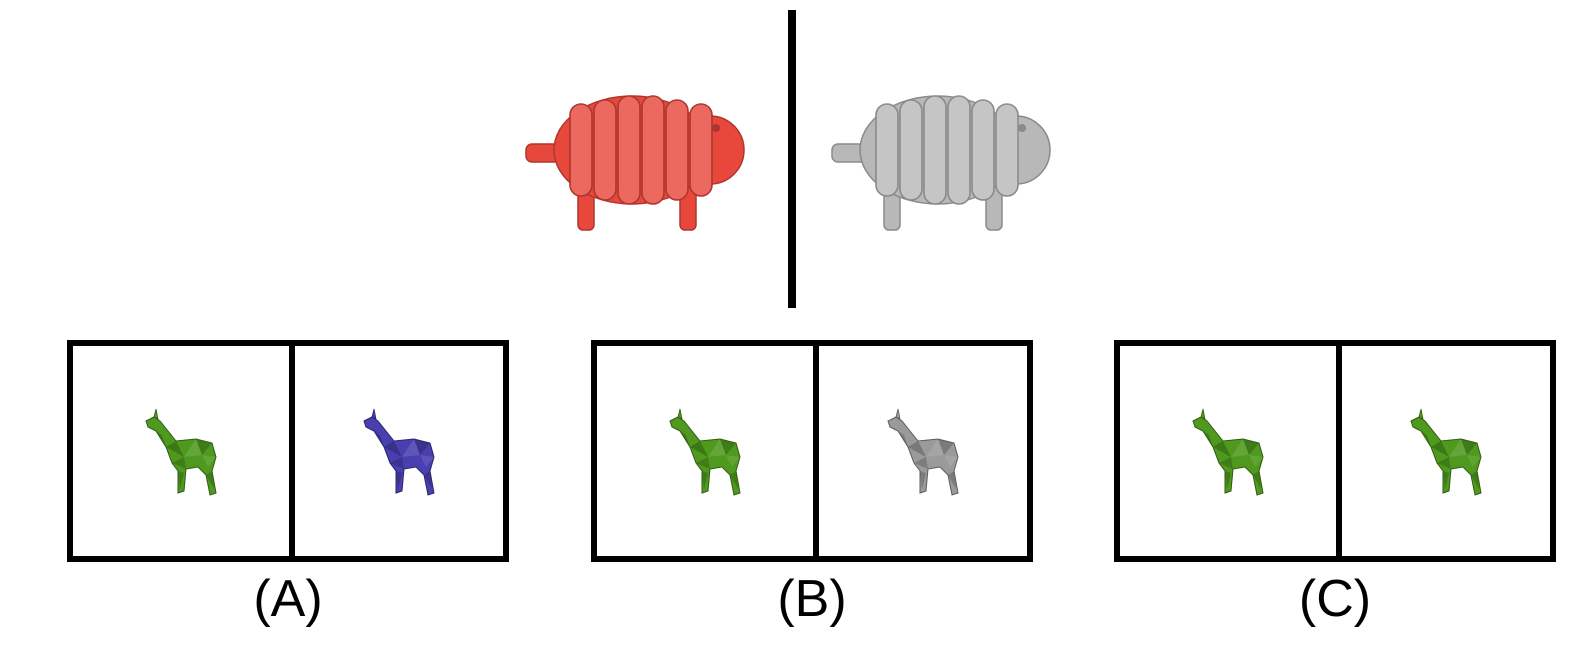 Image resolution: width=1584 pixels, height=650 pixels. What do you see at coordinates (792, 159) in the screenshot?
I see `reference-divider` at bounding box center [792, 159].